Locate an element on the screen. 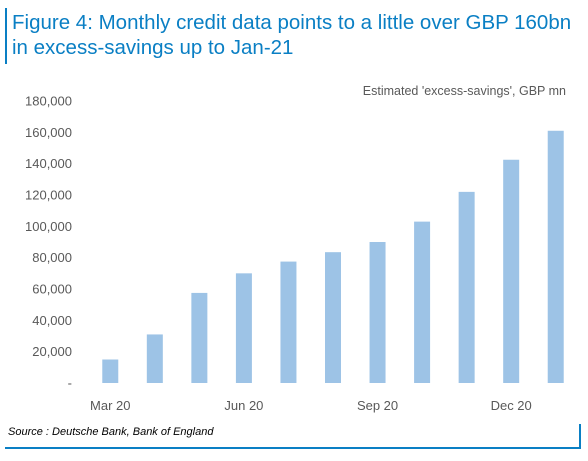  y-tick-label: 20,000 is located at coordinates (52, 351).